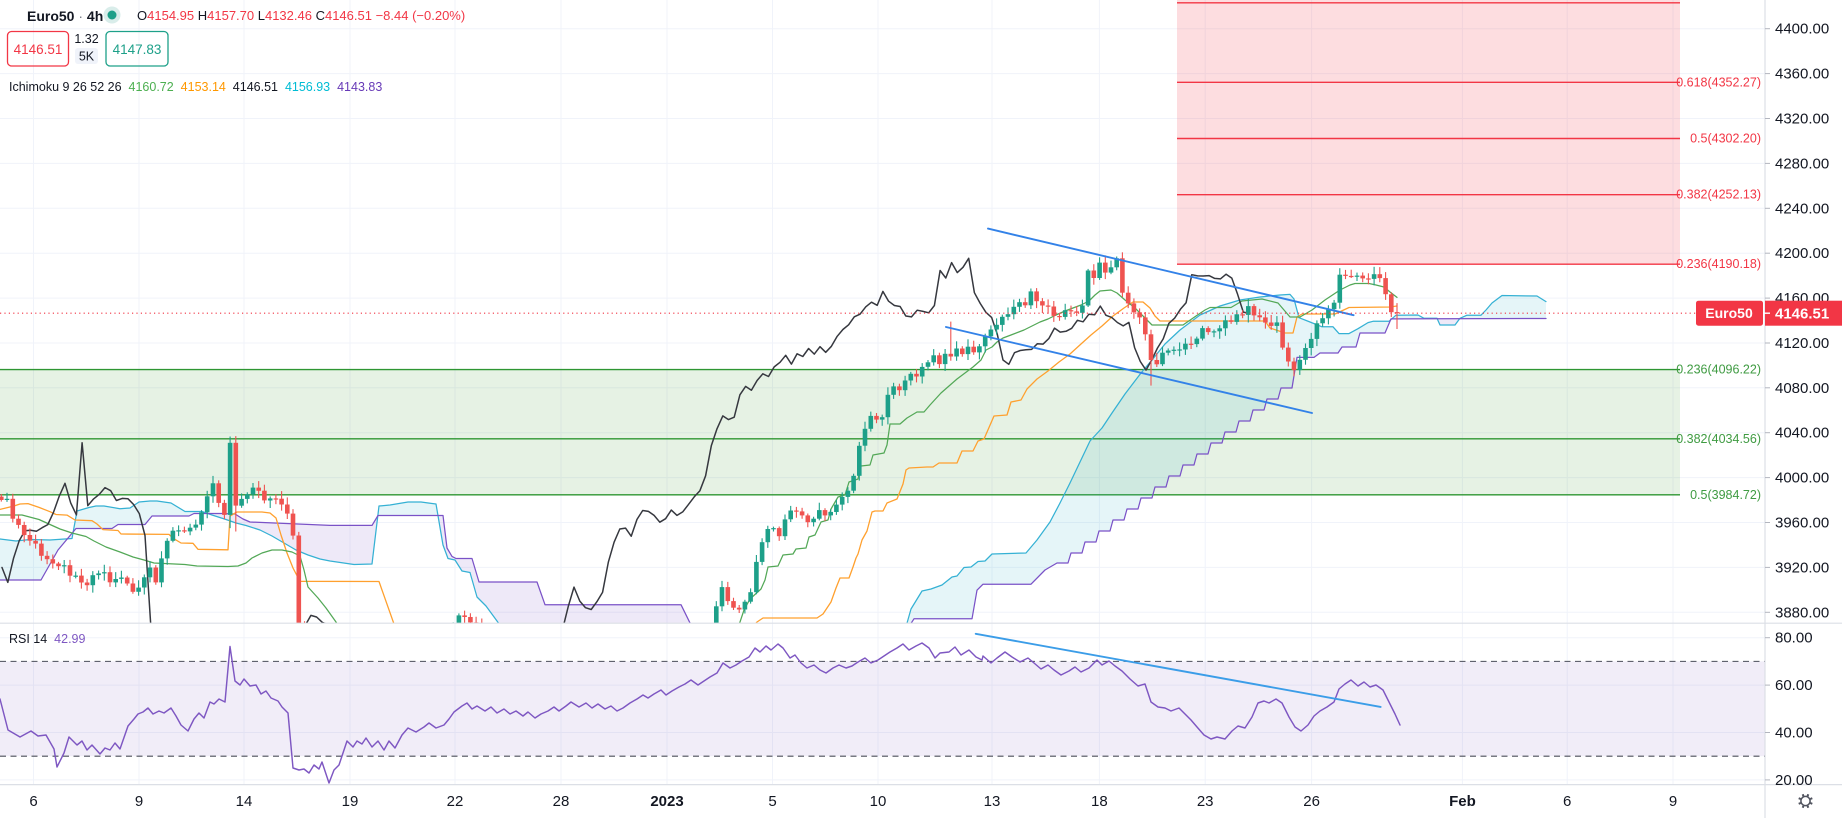 This screenshot has width=1842, height=823. What do you see at coordinates (350, 801) in the screenshot?
I see `svg-text: 19` at bounding box center [350, 801].